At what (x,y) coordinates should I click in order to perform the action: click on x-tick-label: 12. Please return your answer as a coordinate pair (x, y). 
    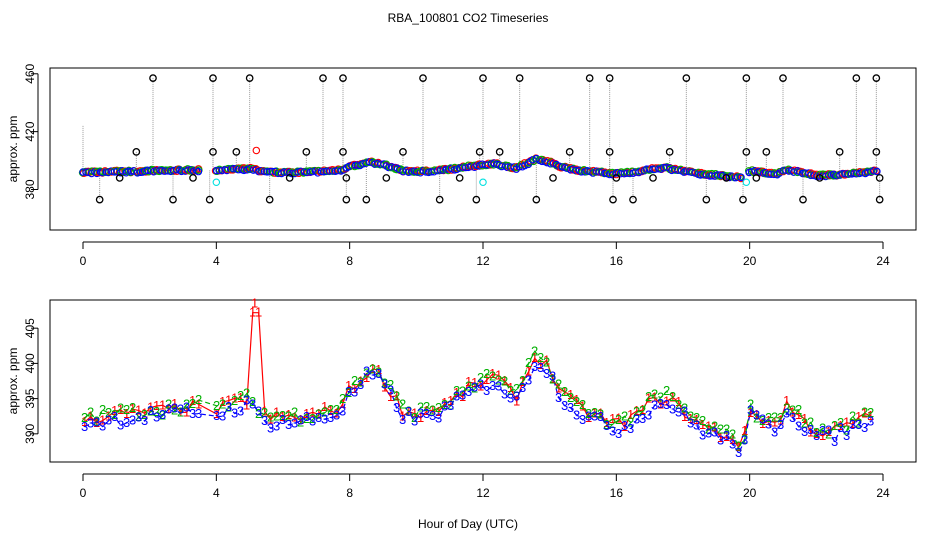
    Looking at the image, I should click on (483, 493).